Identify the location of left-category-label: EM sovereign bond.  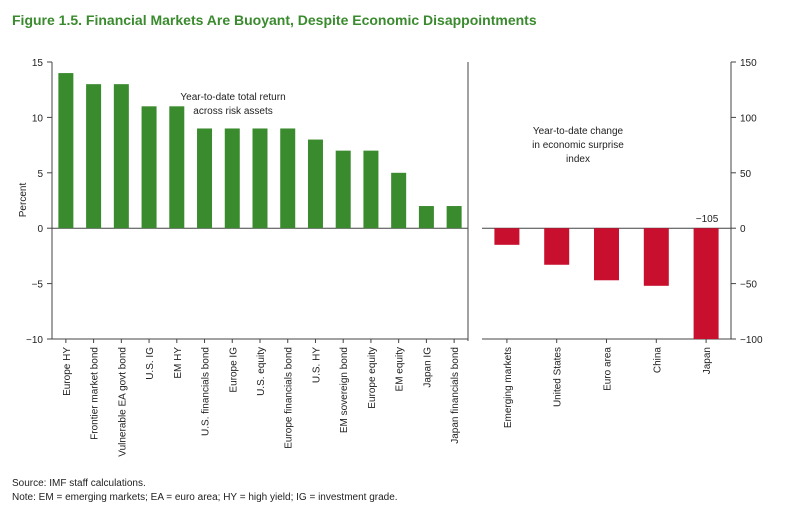
(344, 390).